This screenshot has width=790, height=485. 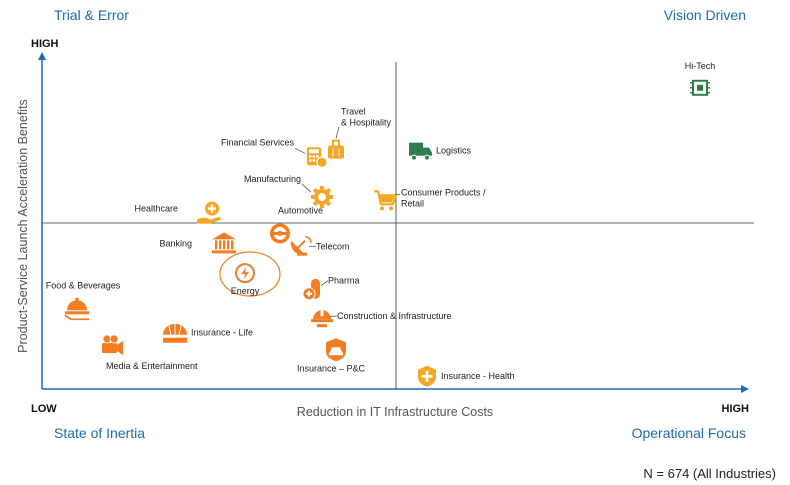 What do you see at coordinates (705, 15) in the screenshot?
I see `quadrant-top-right-label: Vision Driven` at bounding box center [705, 15].